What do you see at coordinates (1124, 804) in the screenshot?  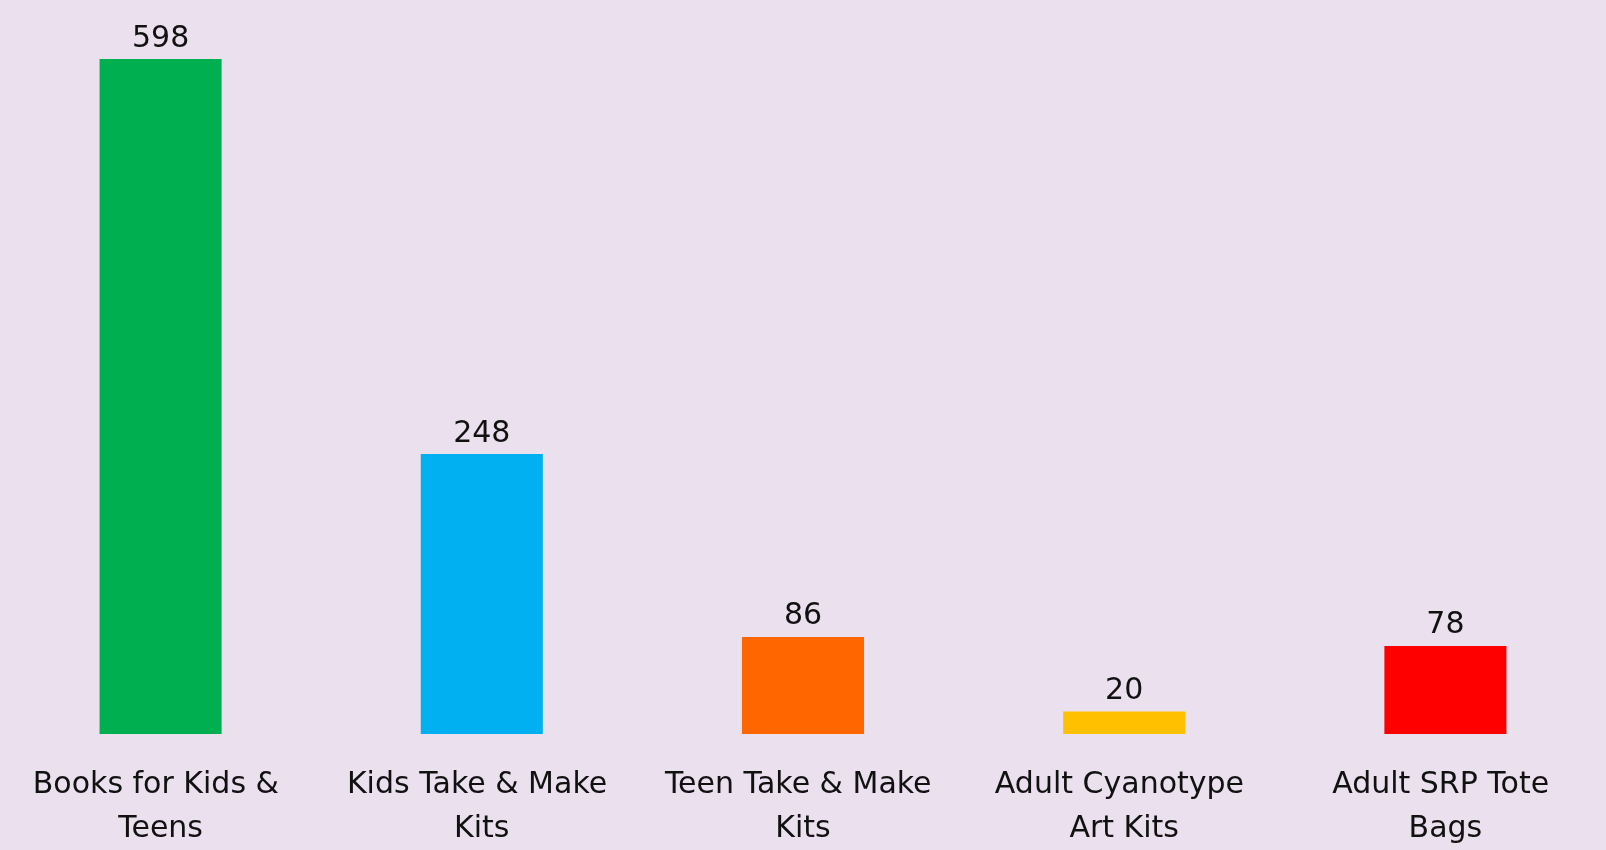 I see `x-tick-label: Adult Cyanotype Art Kits` at bounding box center [1124, 804].